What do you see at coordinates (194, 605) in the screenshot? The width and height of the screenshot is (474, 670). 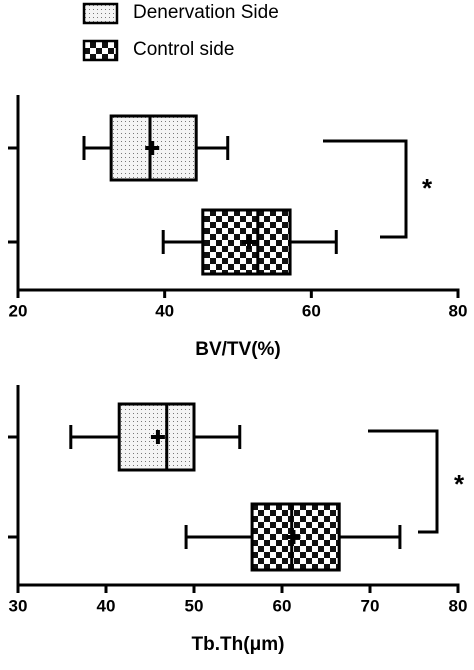 I see `x-tick-label: 50` at bounding box center [194, 605].